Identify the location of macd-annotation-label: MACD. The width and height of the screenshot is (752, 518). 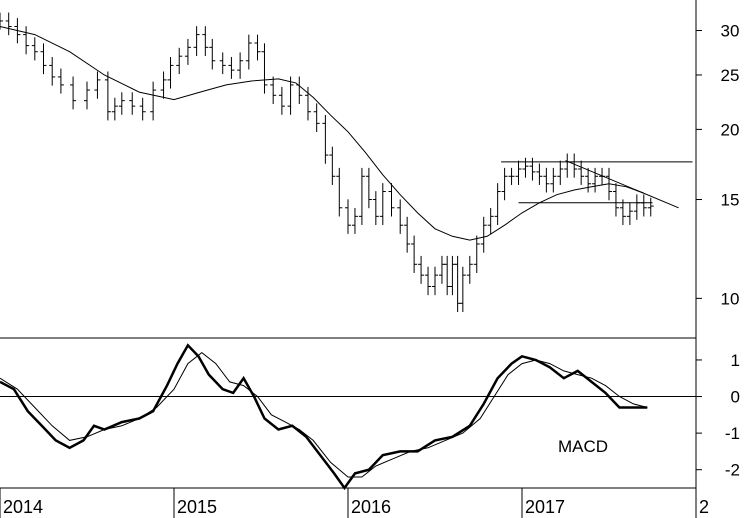
(583, 446).